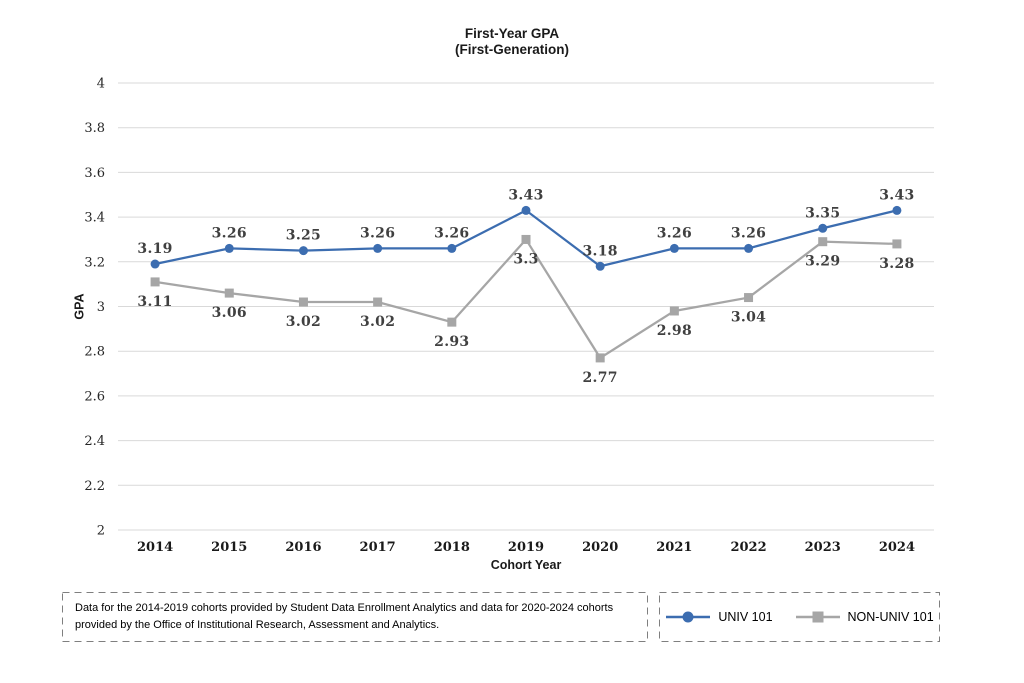  Describe the element at coordinates (823, 547) in the screenshot. I see `x-axis-tick-label: 2023` at that location.